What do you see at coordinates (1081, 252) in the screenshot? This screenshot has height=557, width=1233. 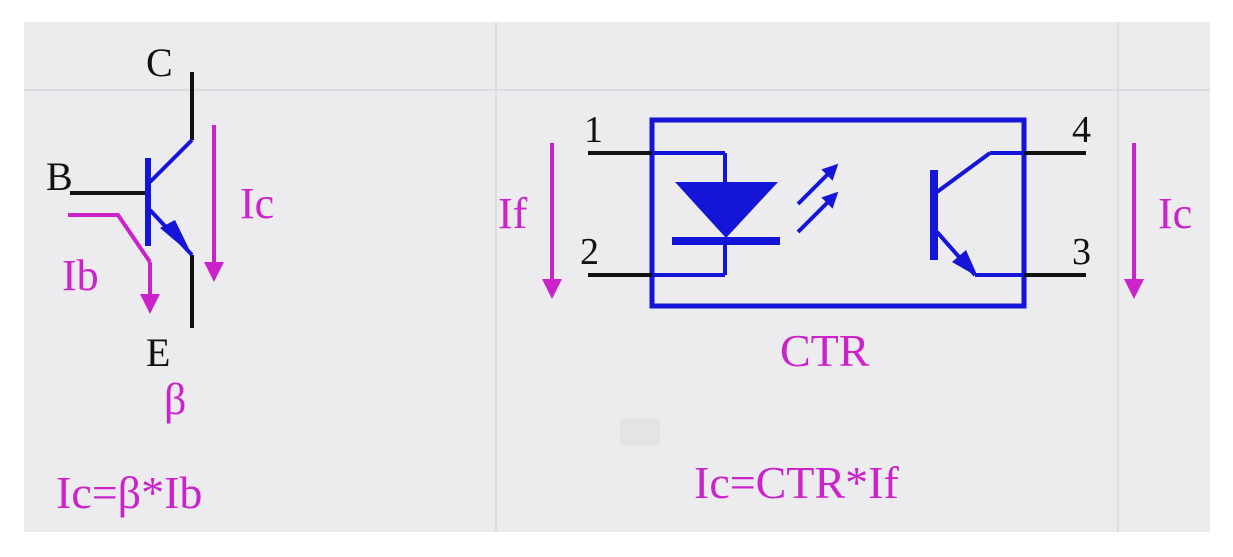 I see `pin-3-label: 3` at bounding box center [1081, 252].